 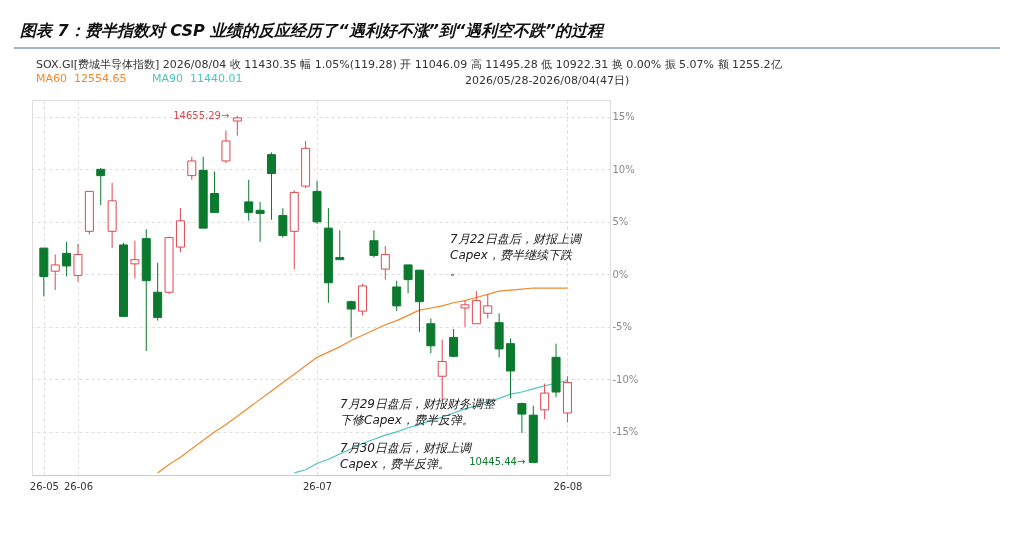 I want to click on annotation: 7月22日盘后，财报上调Capex，费半继续下跌。, so click(x=516, y=255).